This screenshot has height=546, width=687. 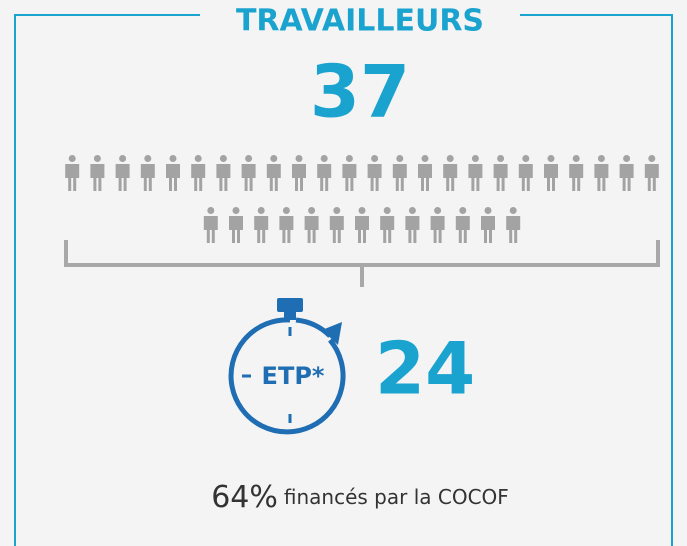 What do you see at coordinates (332, 333) in the screenshot?
I see `stopwatch-arrowhead` at bounding box center [332, 333].